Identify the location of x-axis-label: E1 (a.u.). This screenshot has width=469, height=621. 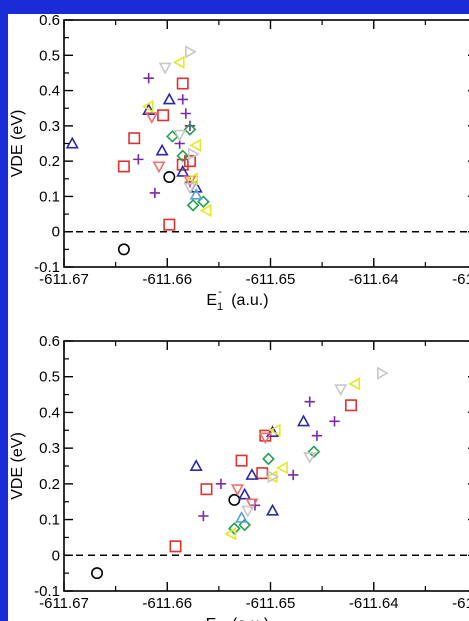
(238, 618).